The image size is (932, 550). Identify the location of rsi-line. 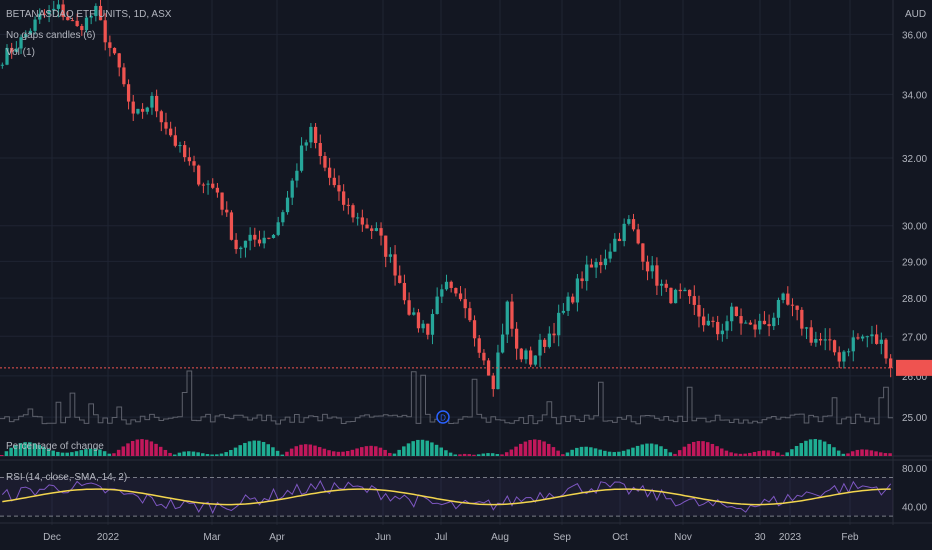
(446, 497).